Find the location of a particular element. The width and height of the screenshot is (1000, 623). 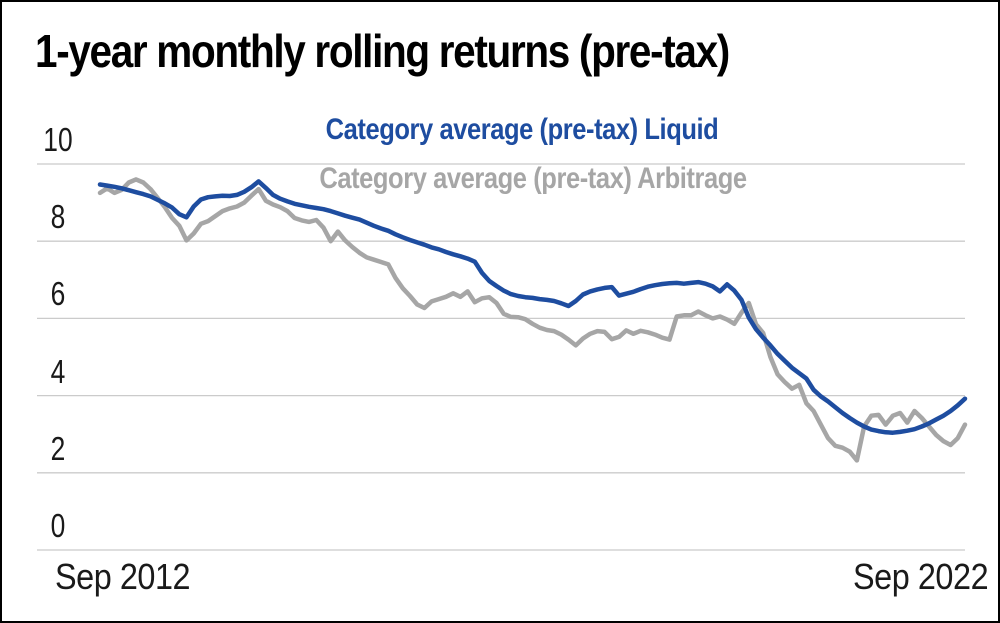

x-axis-tick-start: Sep 2012 is located at coordinates (123, 576).